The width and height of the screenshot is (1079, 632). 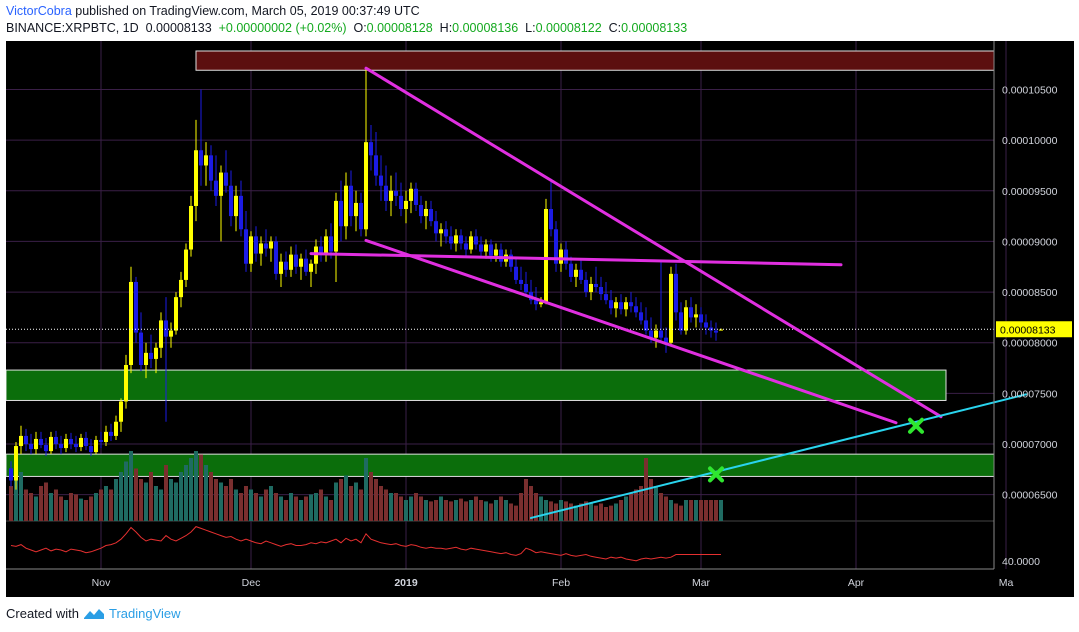 What do you see at coordinates (1030, 496) in the screenshot?
I see `y-tick-label: 0.00006500` at bounding box center [1030, 496].